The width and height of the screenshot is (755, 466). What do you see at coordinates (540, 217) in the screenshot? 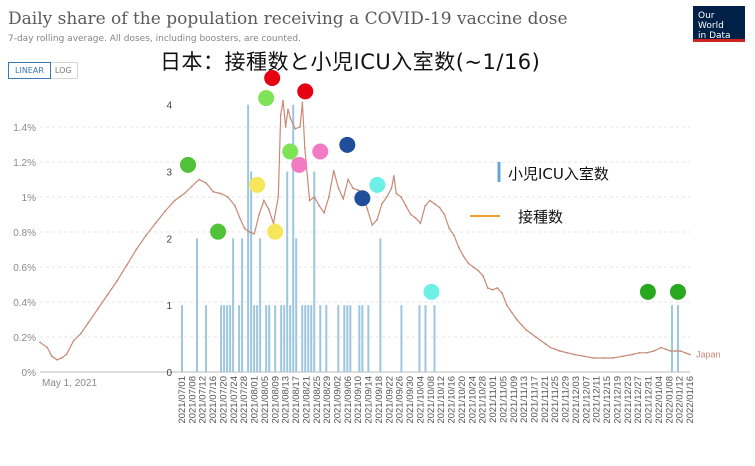
I see `legend-label-vaccine: 接種数` at bounding box center [540, 217].